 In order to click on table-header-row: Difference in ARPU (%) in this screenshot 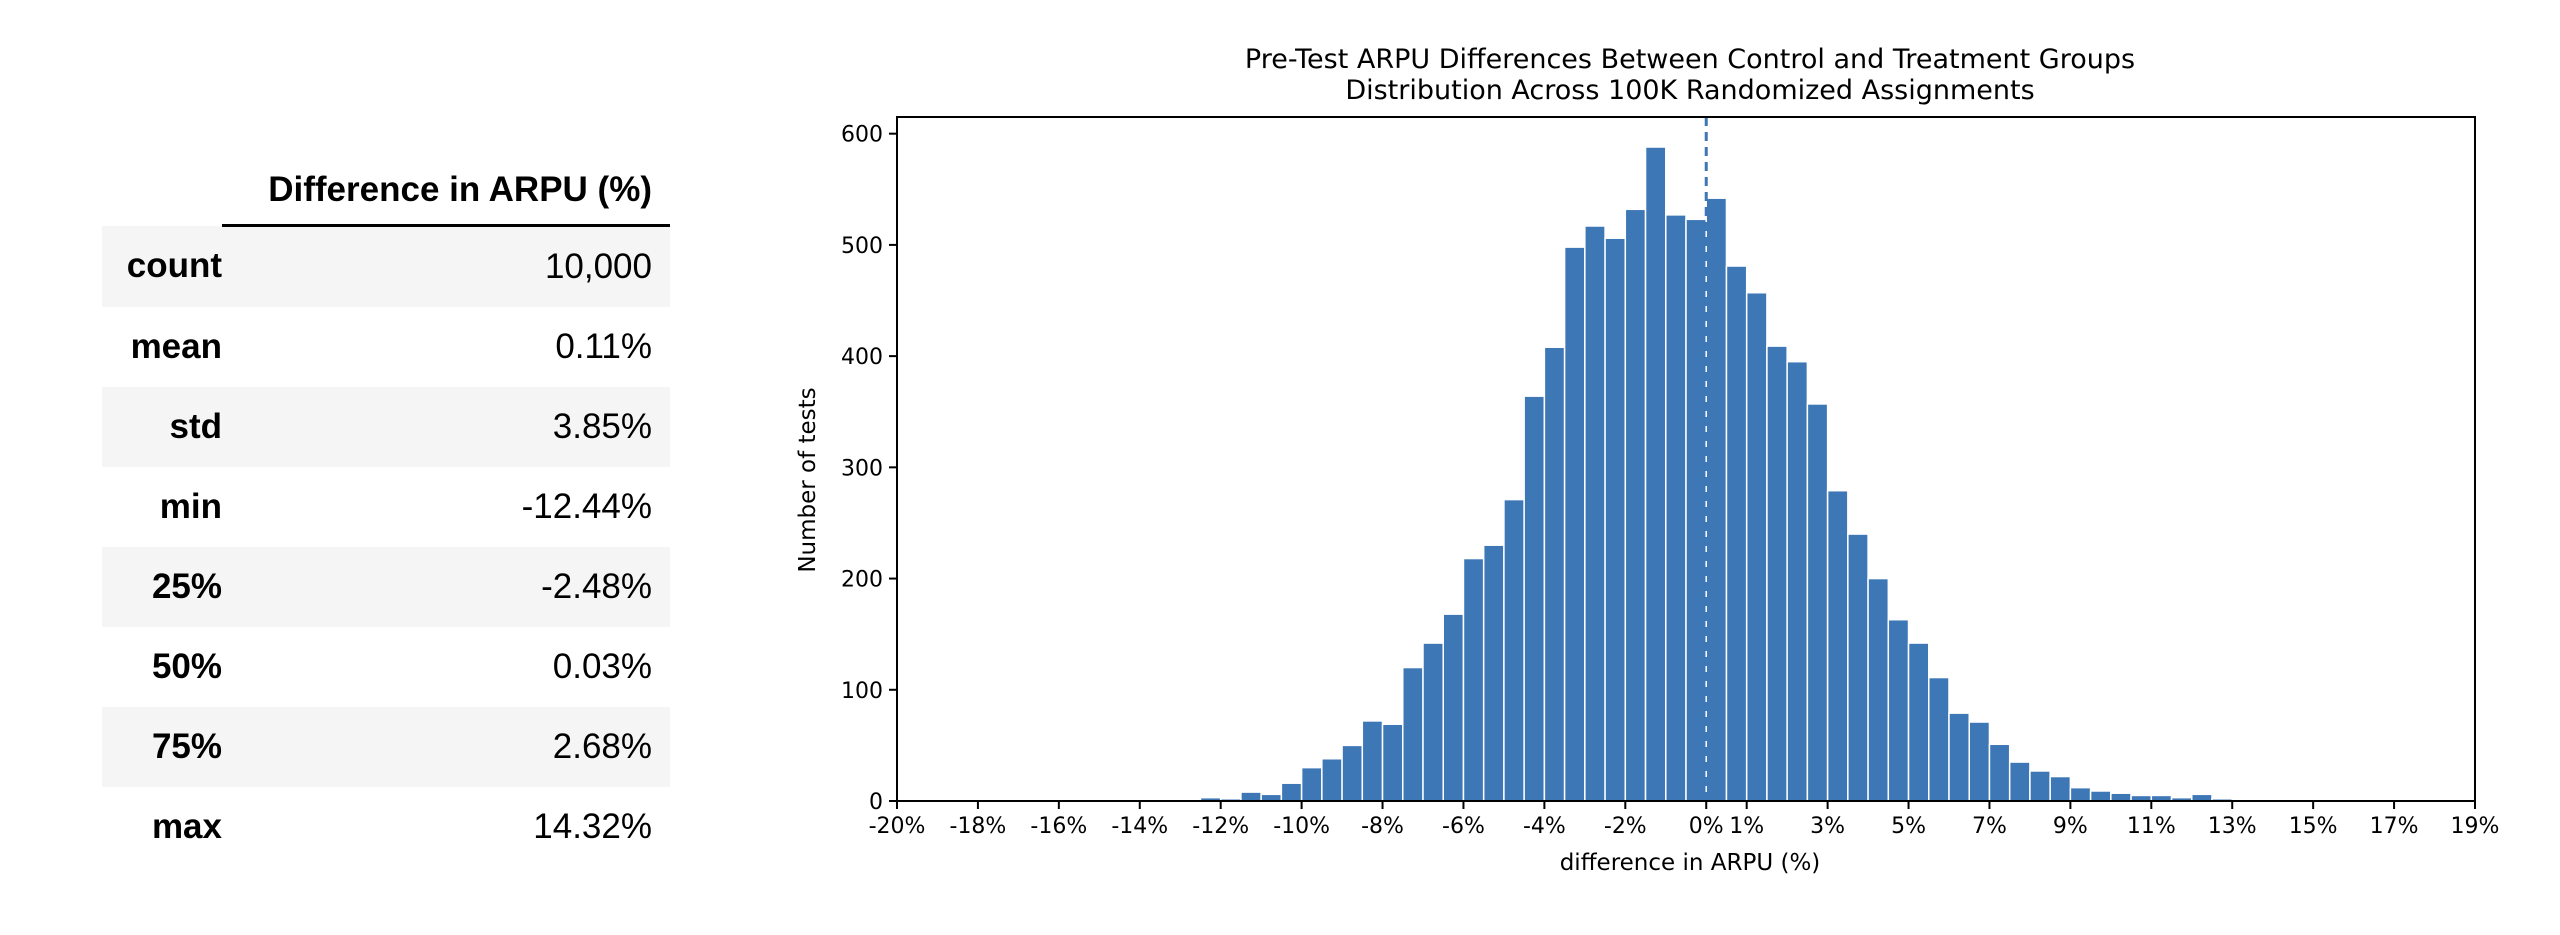, I will do `click(386, 189)`.